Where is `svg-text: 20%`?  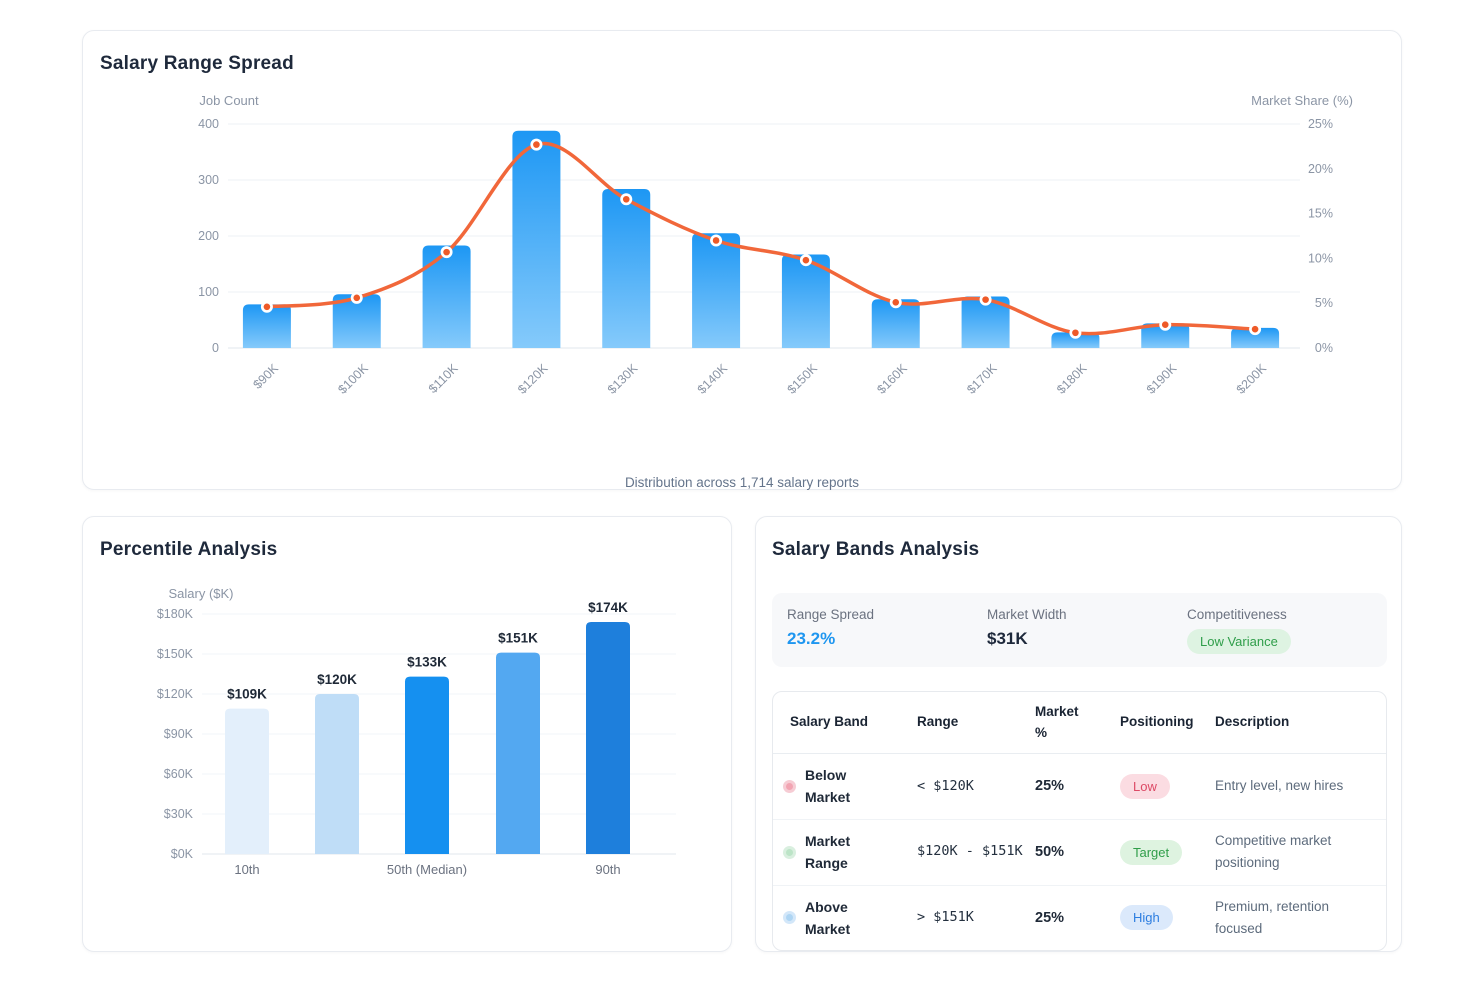
svg-text: 20% is located at coordinates (1320, 169).